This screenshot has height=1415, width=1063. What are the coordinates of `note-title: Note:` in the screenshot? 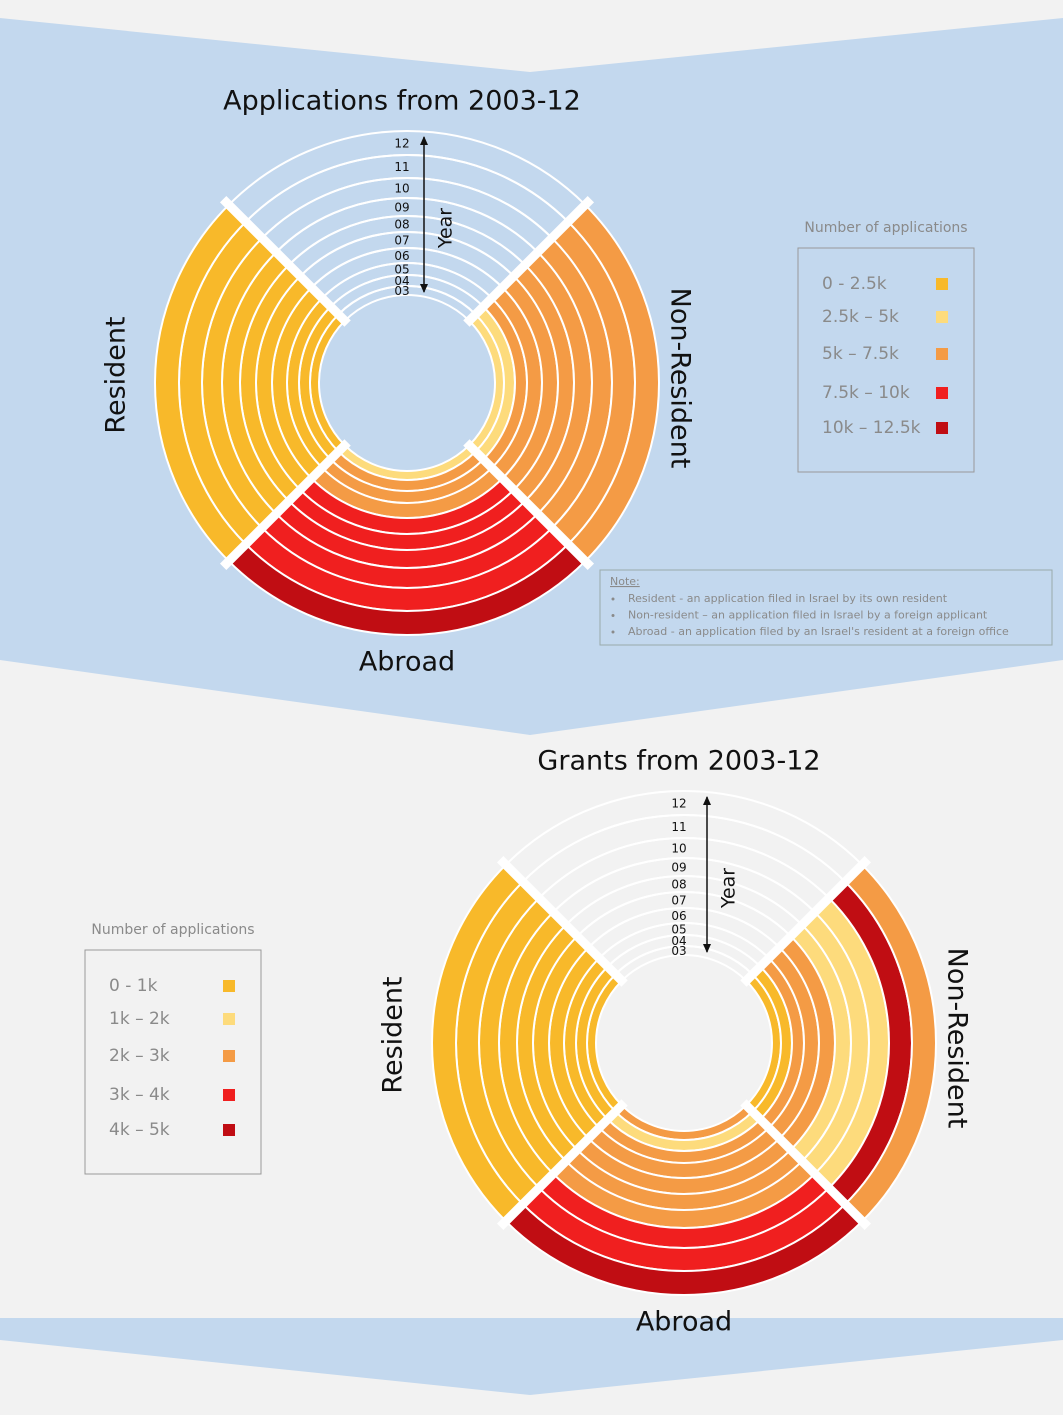 It's located at (625, 581).